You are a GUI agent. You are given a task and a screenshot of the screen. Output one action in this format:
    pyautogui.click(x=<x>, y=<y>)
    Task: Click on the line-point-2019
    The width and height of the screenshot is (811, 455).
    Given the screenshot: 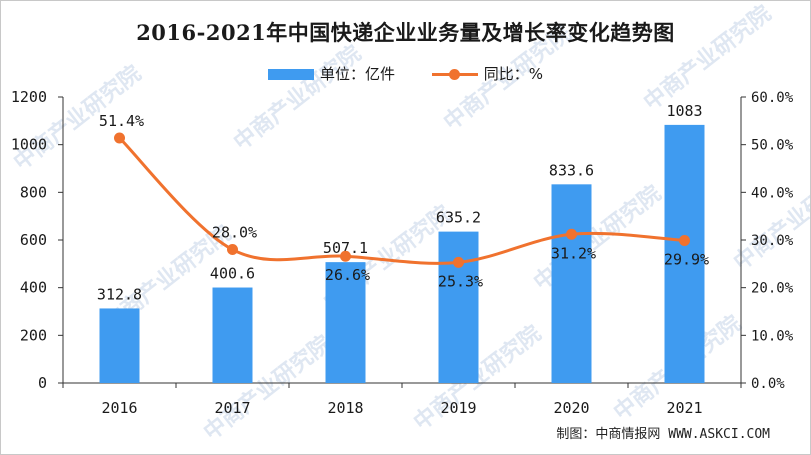 What is the action you would take?
    pyautogui.click(x=458, y=262)
    